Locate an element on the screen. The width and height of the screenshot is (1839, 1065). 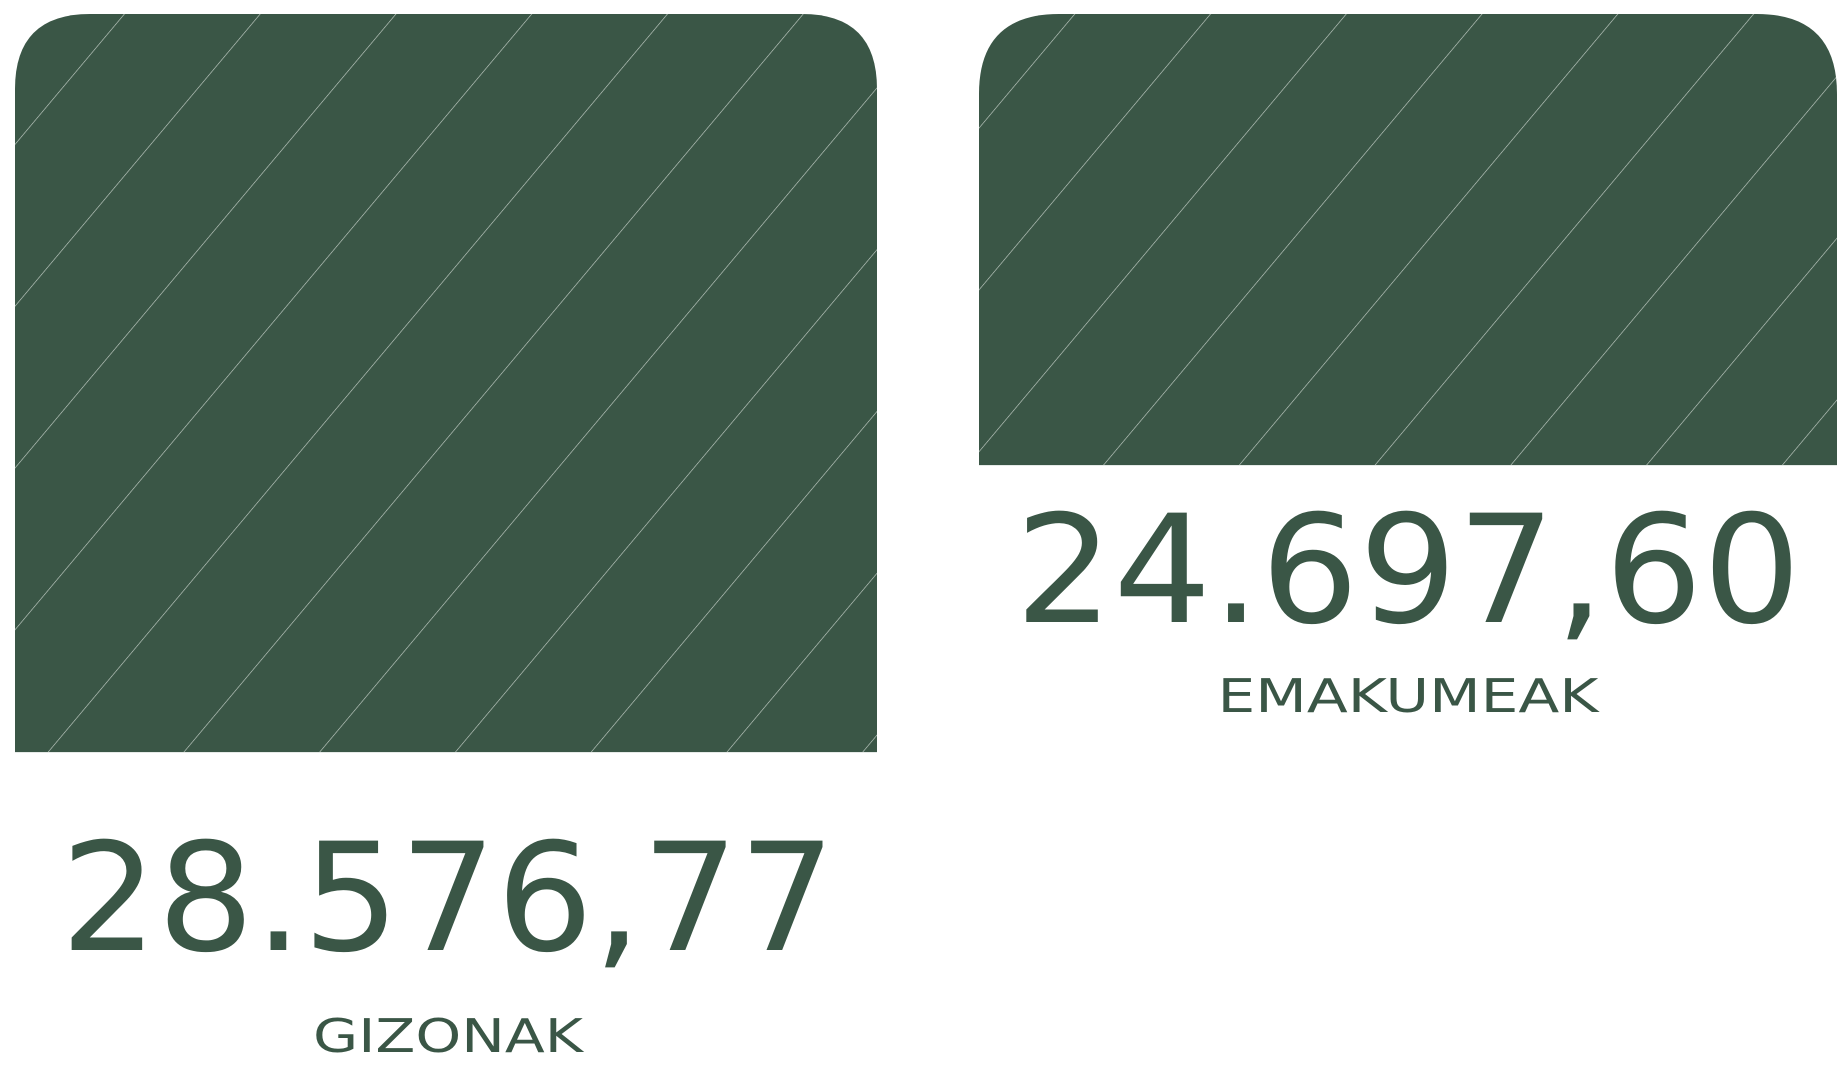
value-label: 24.697,60 is located at coordinates (1408, 571).